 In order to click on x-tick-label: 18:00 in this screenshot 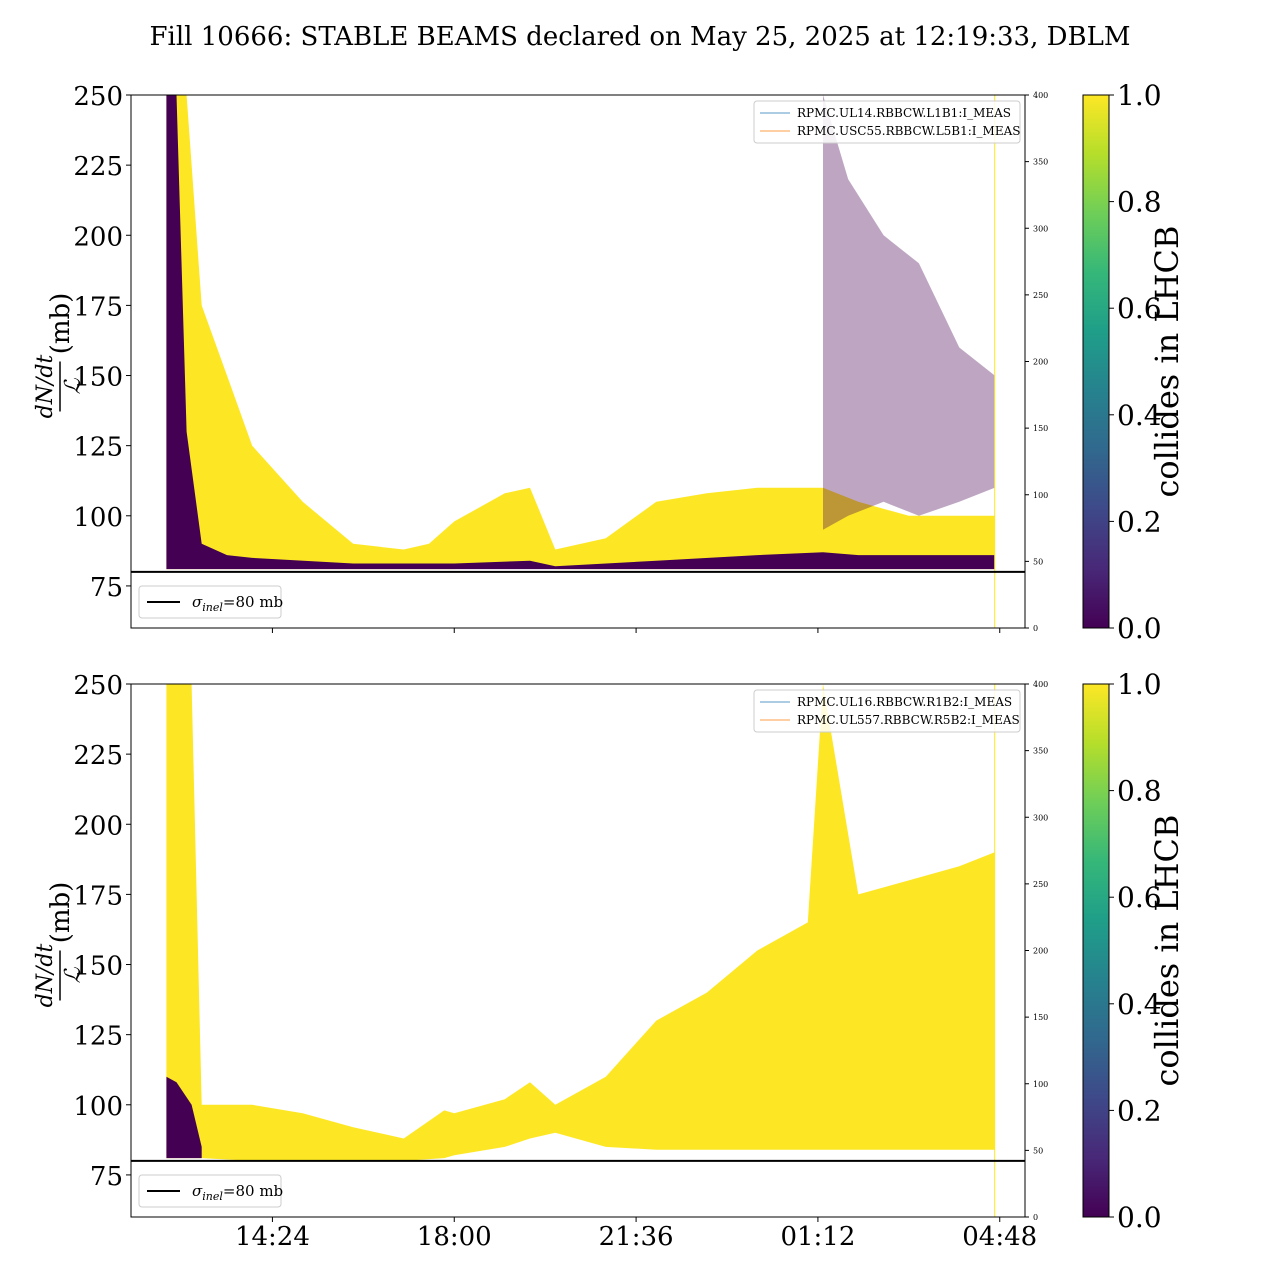, I will do `click(454, 1237)`.